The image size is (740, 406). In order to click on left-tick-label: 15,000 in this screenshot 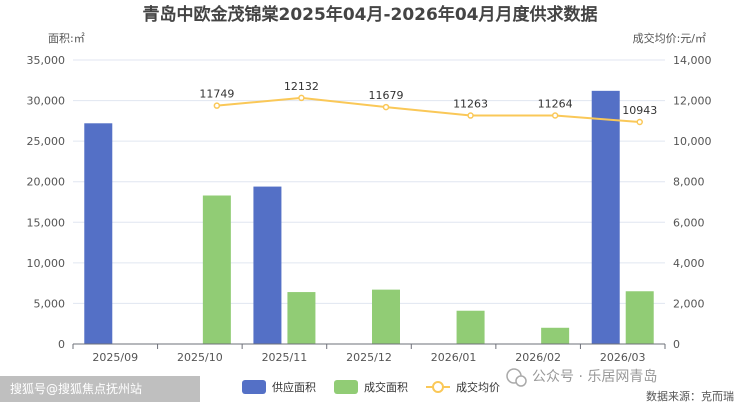, I will do `click(46, 222)`.